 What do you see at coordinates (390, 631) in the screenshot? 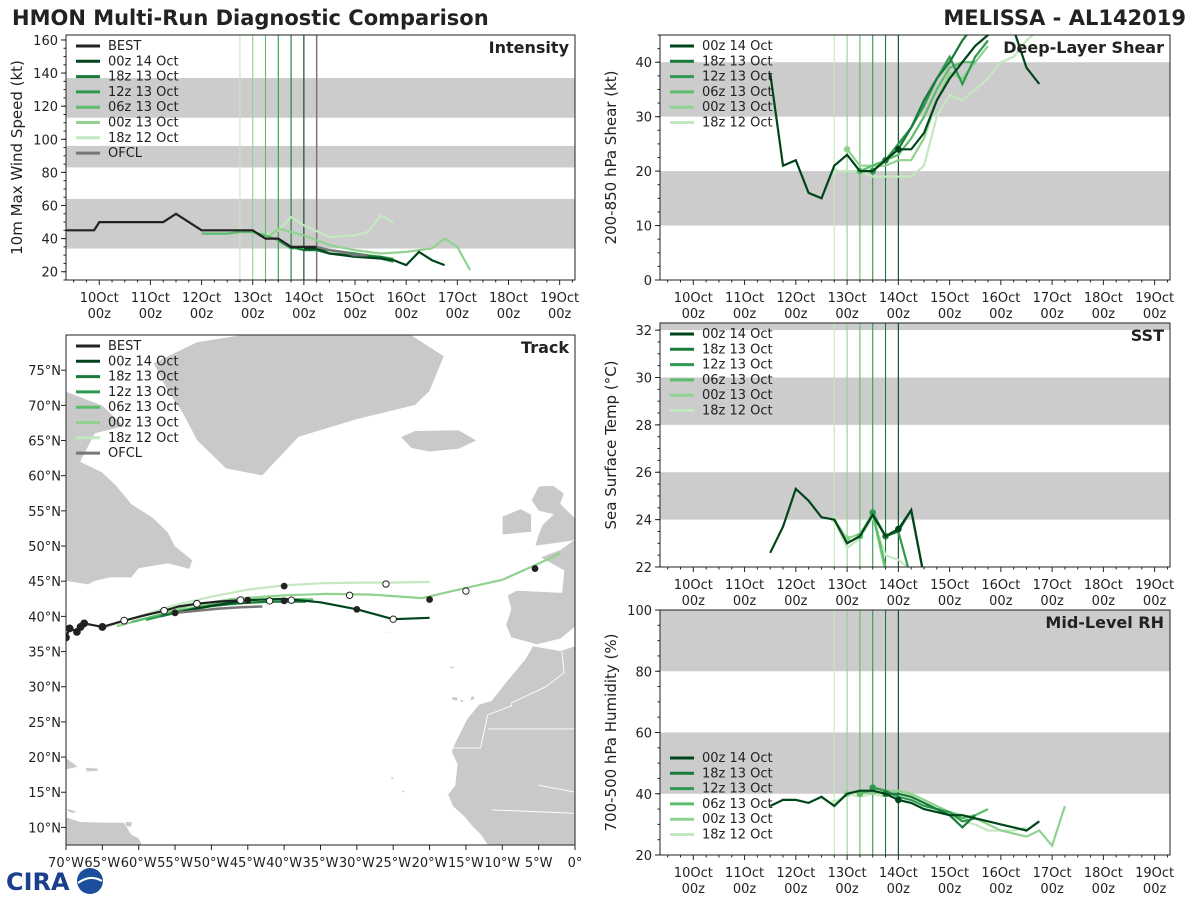
I see `azores` at bounding box center [390, 631].